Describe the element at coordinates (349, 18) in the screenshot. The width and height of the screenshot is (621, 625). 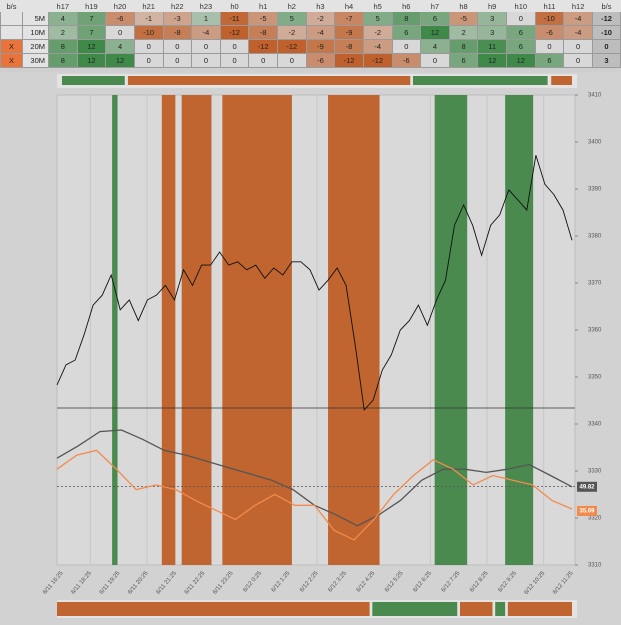
I see `signal-cell: -7` at that location.